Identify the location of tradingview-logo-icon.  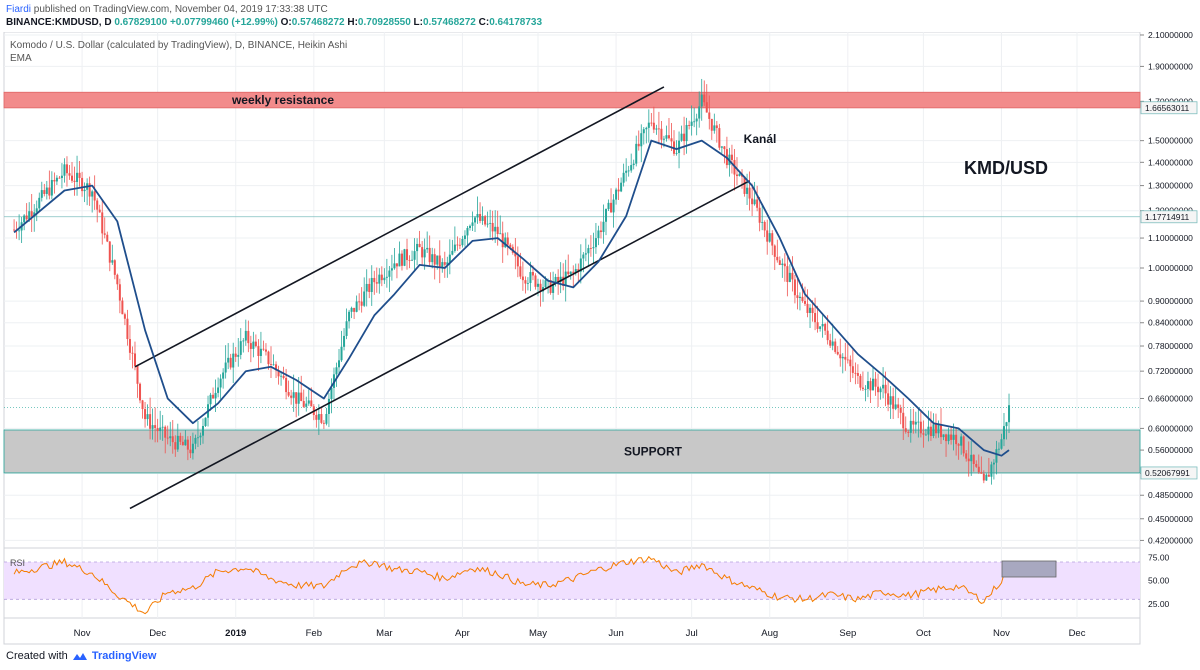
(79, 656).